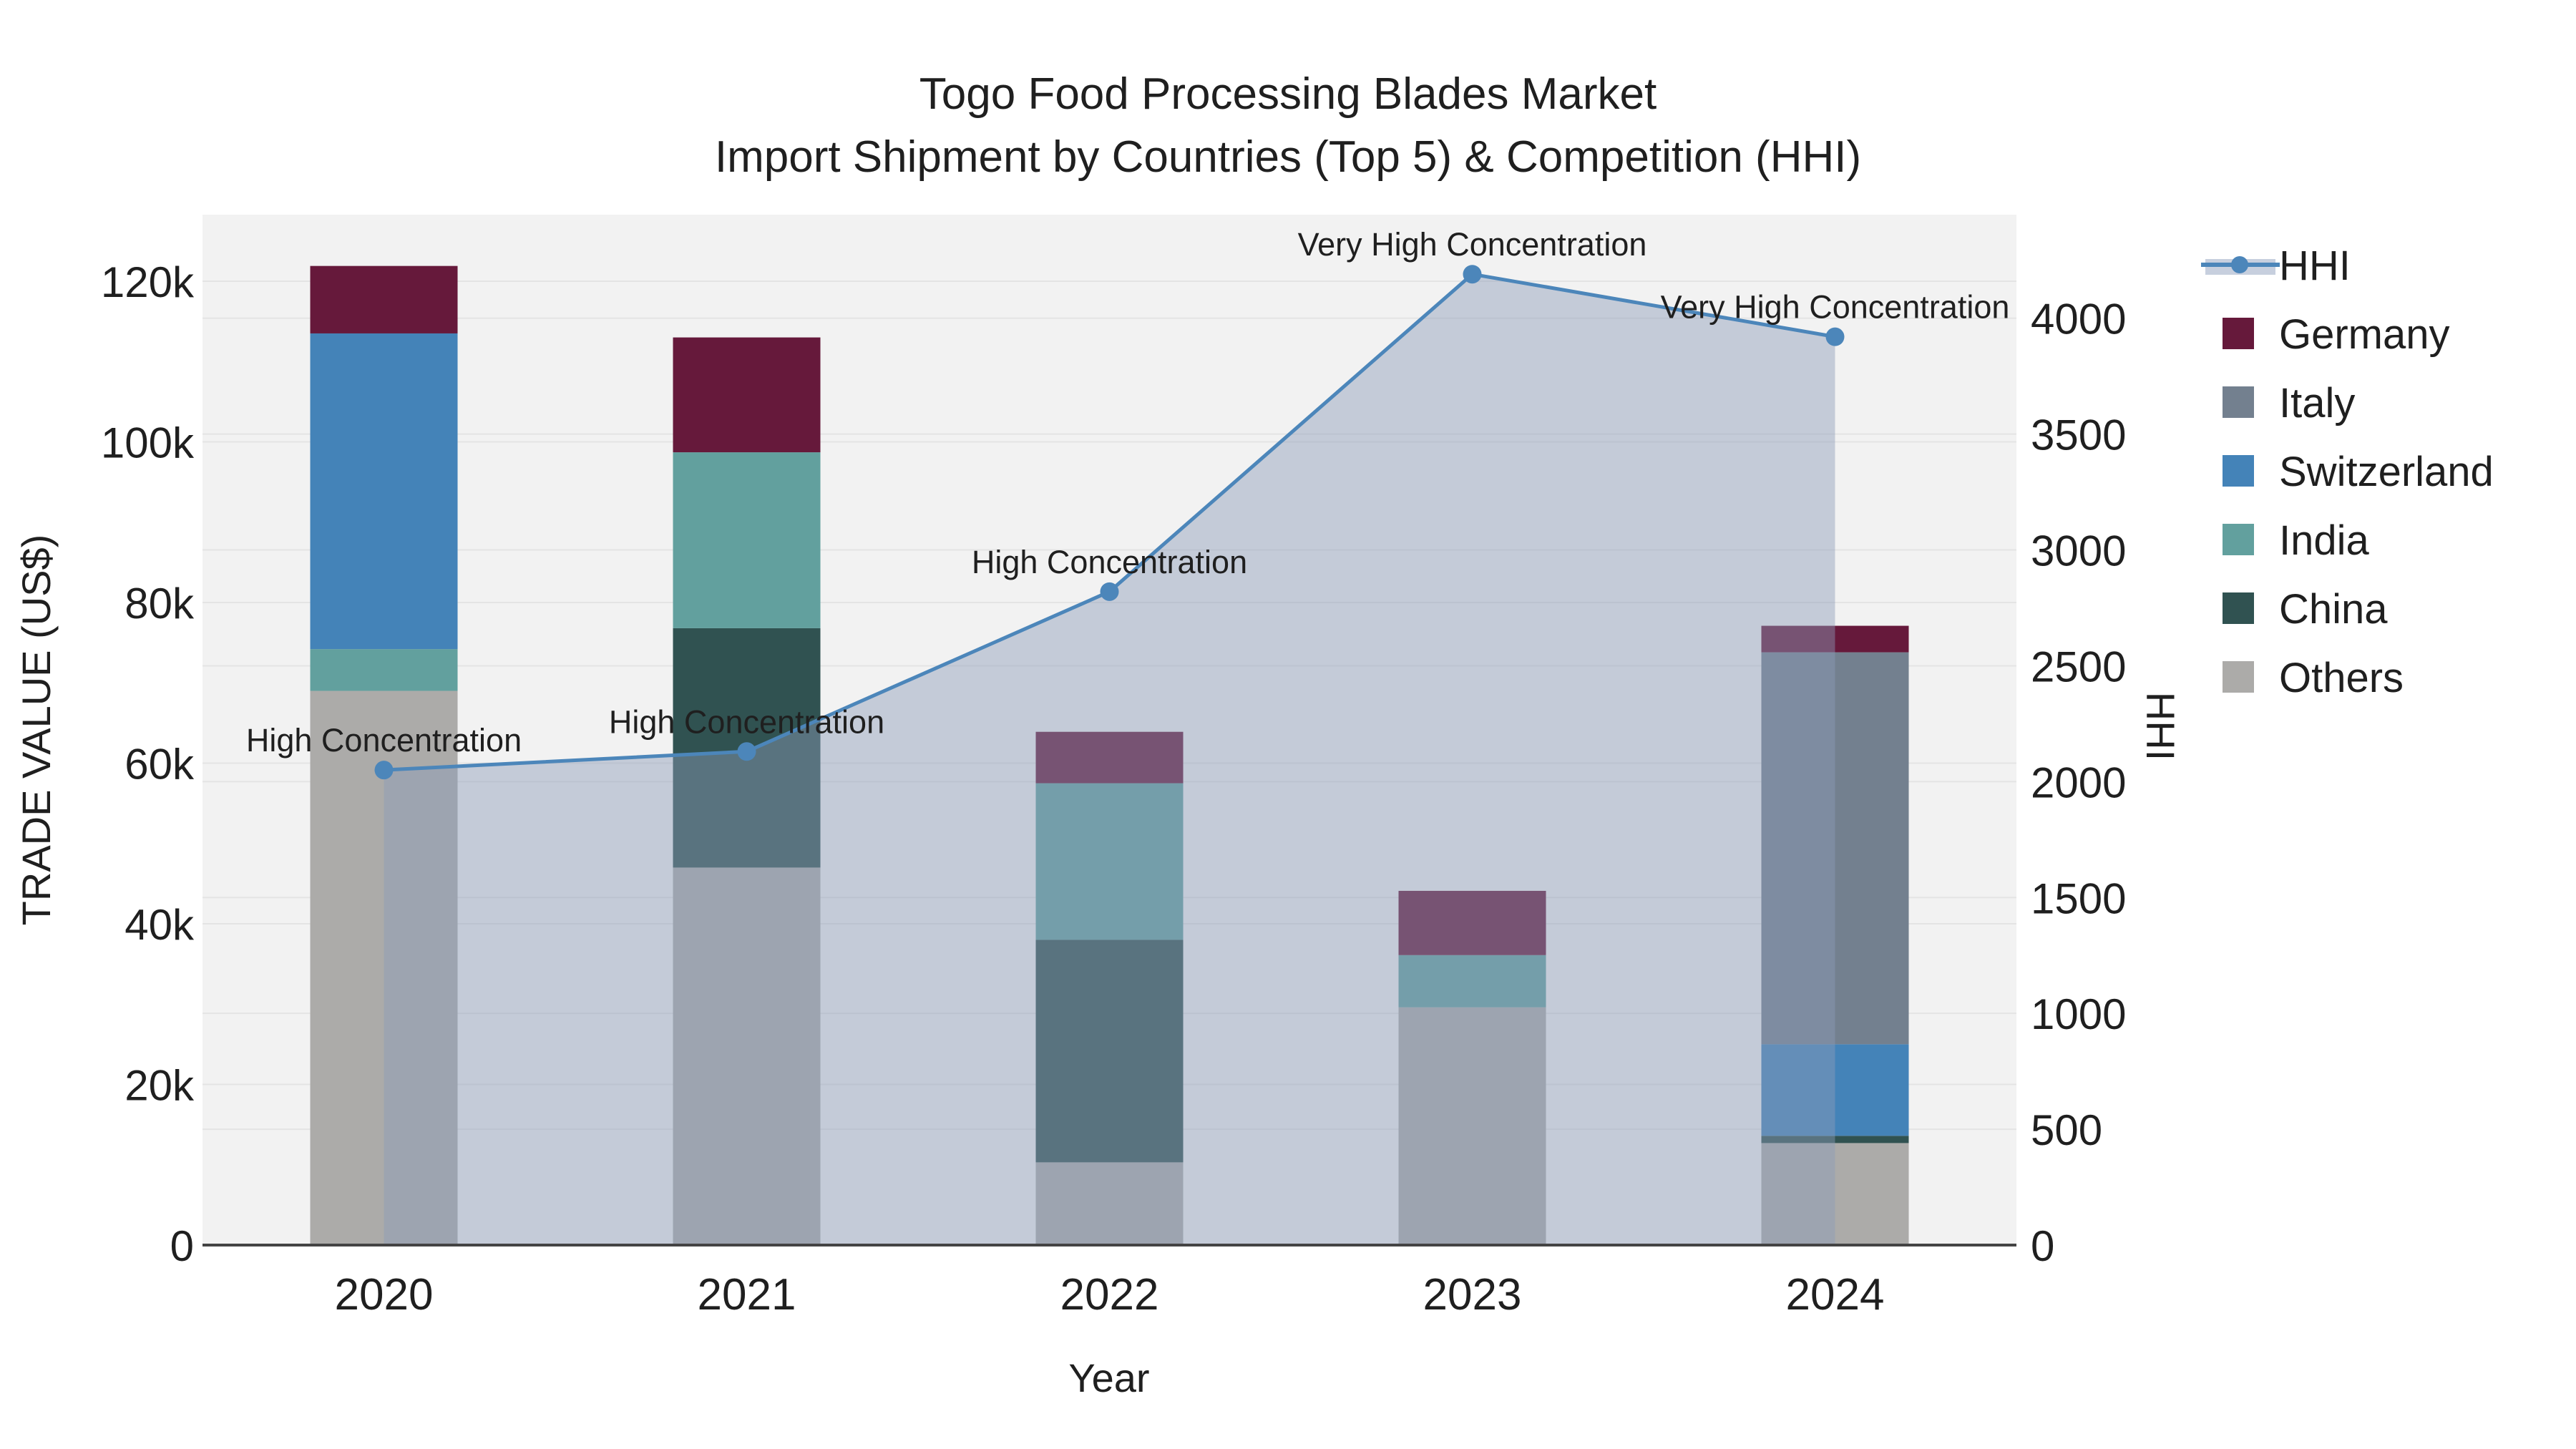 The width and height of the screenshot is (2576, 1449). What do you see at coordinates (1472, 1294) in the screenshot?
I see `x-tick-label-2023: 2023` at bounding box center [1472, 1294].